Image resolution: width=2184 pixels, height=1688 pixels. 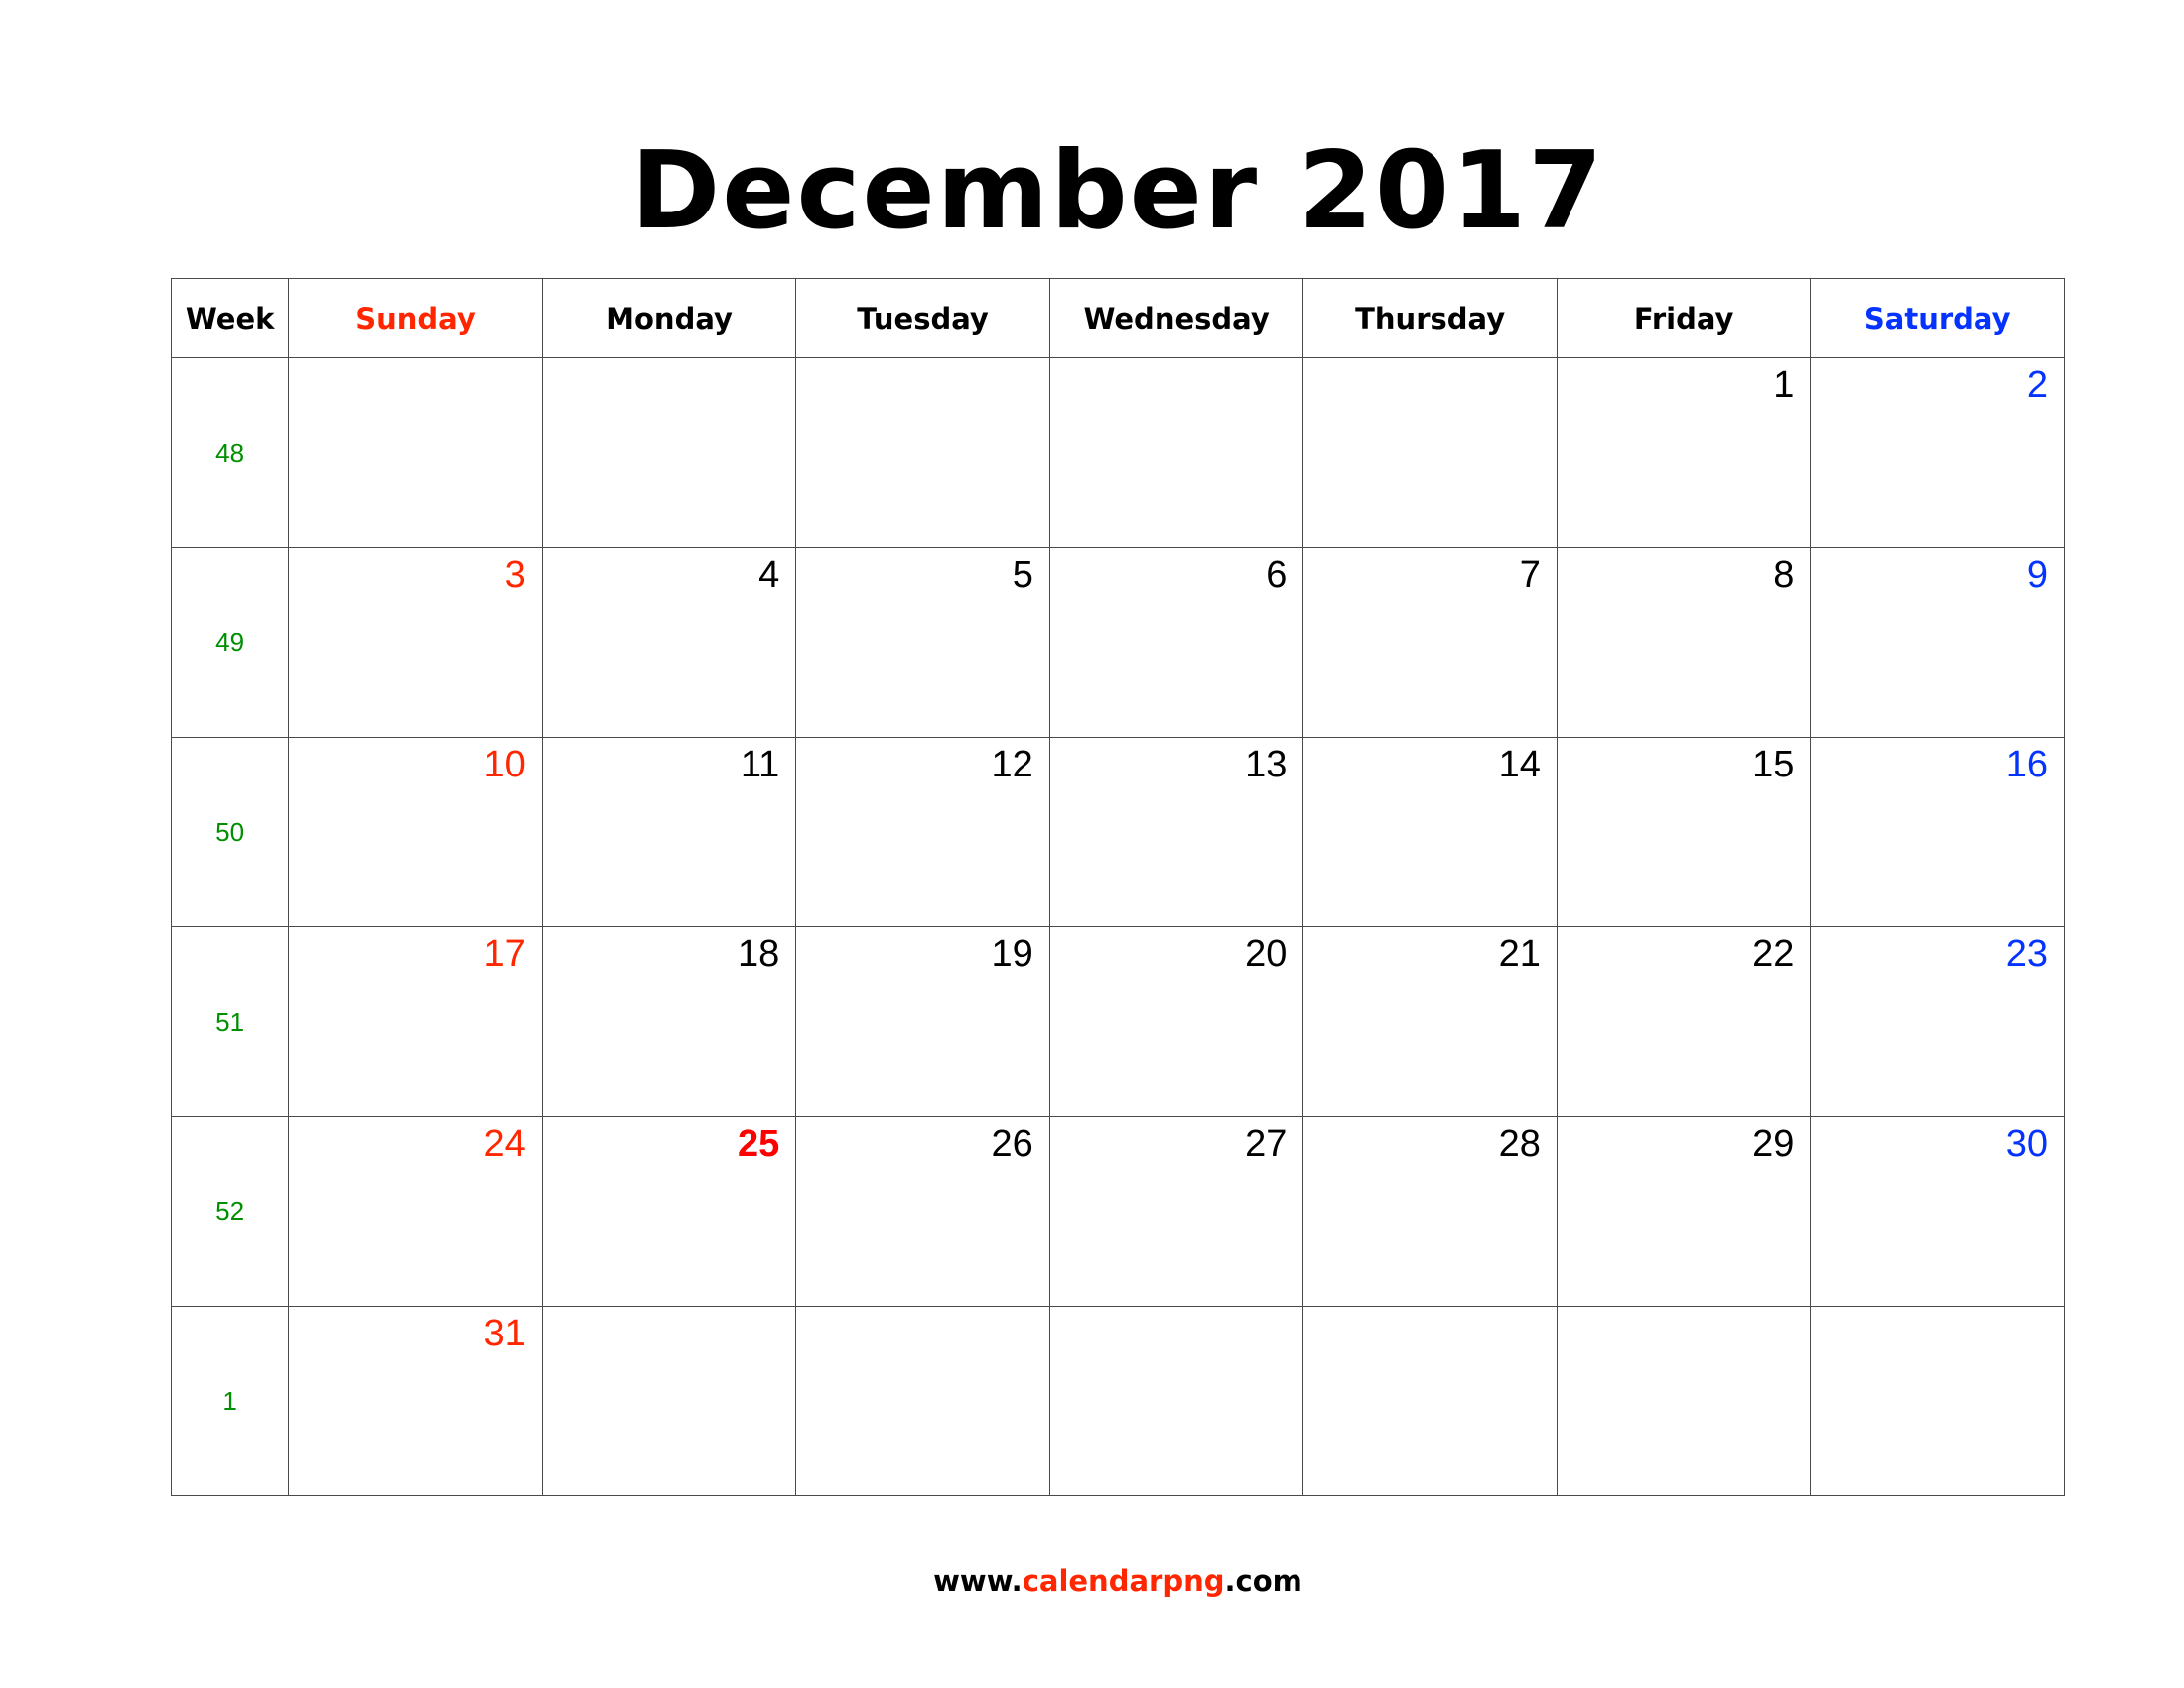 What do you see at coordinates (2037, 575) in the screenshot?
I see `day-number: 9` at bounding box center [2037, 575].